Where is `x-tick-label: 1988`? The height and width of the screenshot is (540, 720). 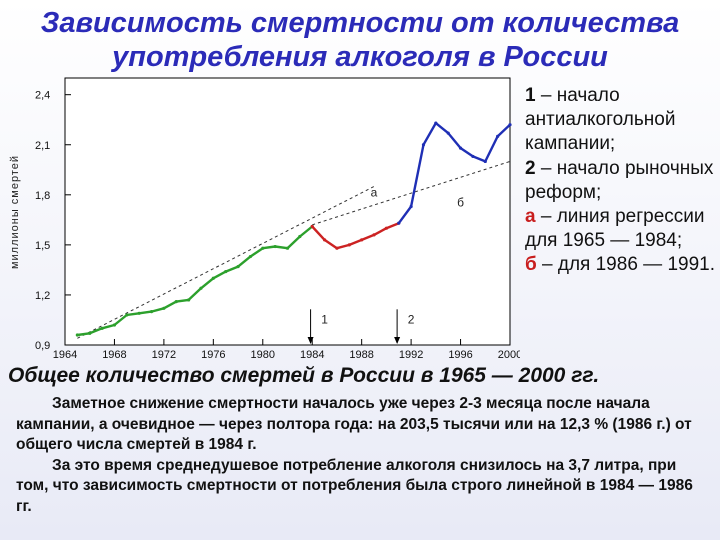
x-tick-label: 1988 is located at coordinates (361, 355).